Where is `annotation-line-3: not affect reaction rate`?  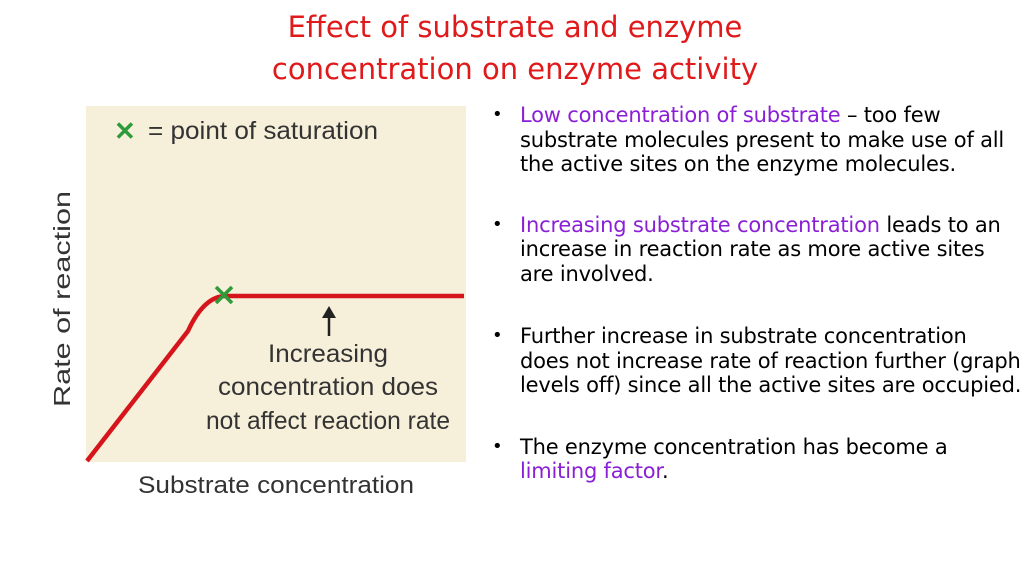 annotation-line-3: not affect reaction rate is located at coordinates (328, 421).